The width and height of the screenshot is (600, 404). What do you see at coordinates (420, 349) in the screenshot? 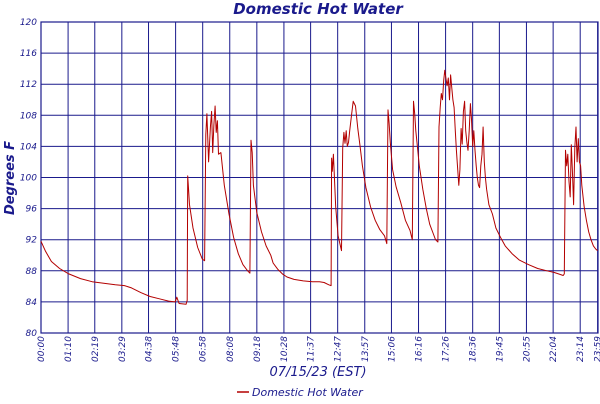
I see `x-tick-label: 16:16` at bounding box center [420, 349].